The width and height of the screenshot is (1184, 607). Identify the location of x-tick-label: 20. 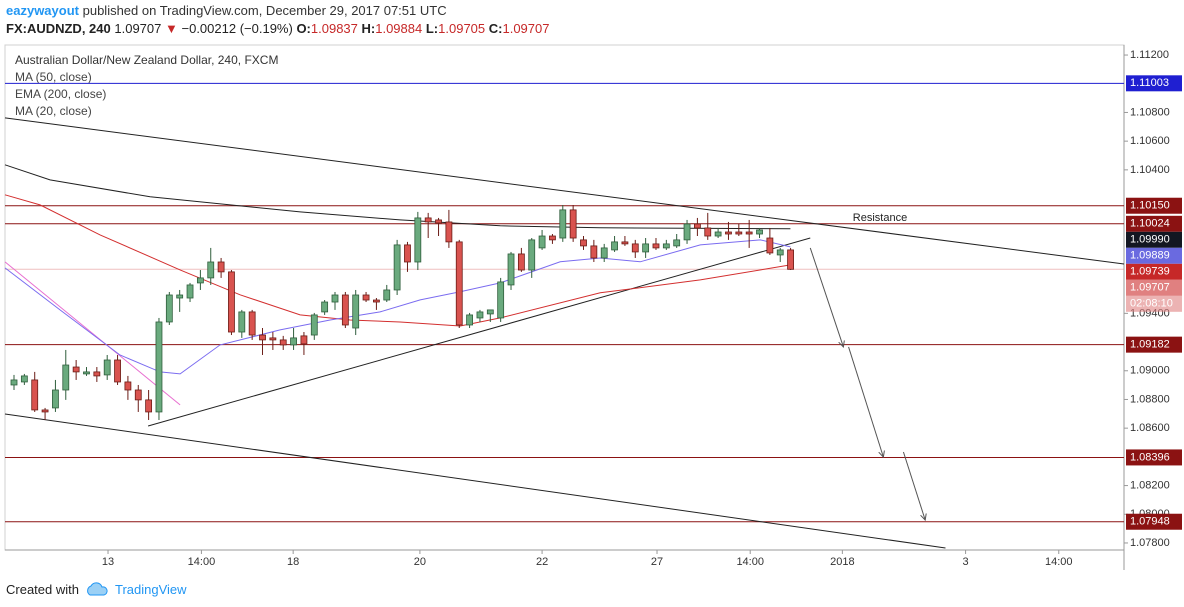
(420, 562).